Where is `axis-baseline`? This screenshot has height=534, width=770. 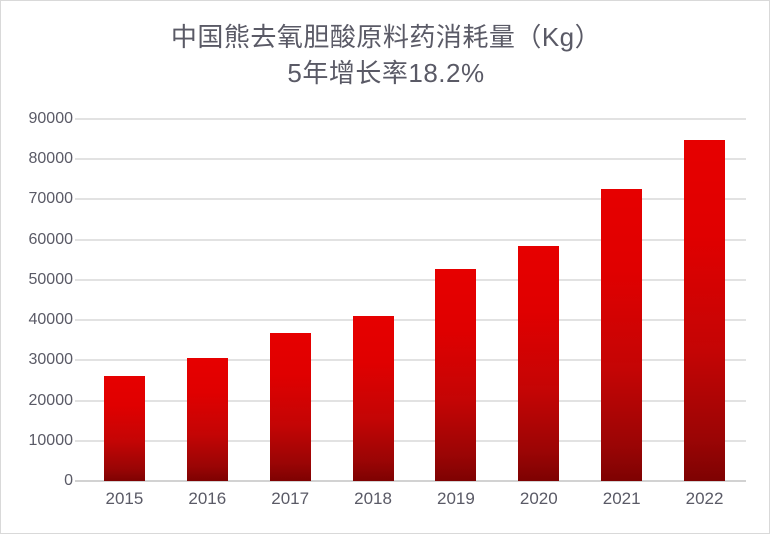 axis-baseline is located at coordinates (414, 481).